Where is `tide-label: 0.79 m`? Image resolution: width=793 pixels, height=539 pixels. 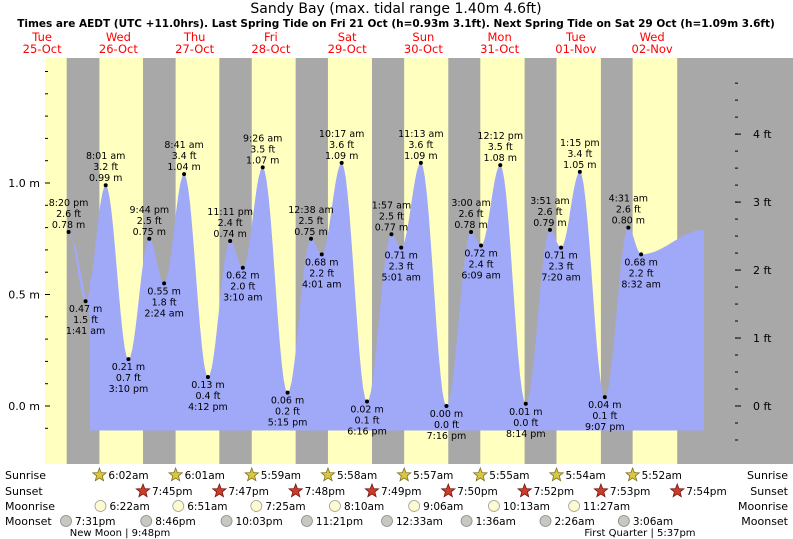 tide-label: 0.79 m is located at coordinates (549, 223).